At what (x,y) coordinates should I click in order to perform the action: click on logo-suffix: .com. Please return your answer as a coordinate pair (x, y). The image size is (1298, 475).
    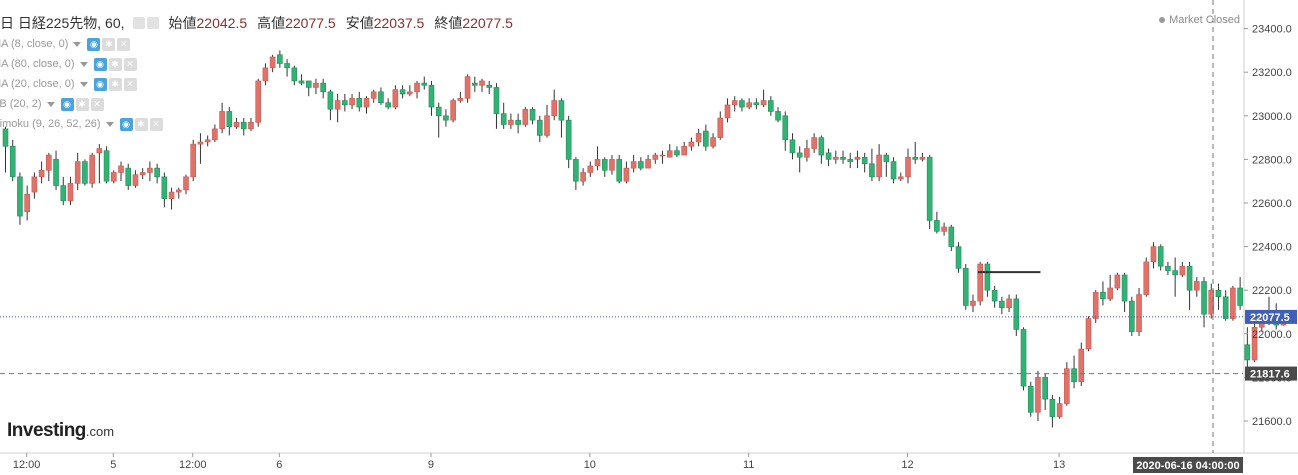
    Looking at the image, I should click on (100, 431).